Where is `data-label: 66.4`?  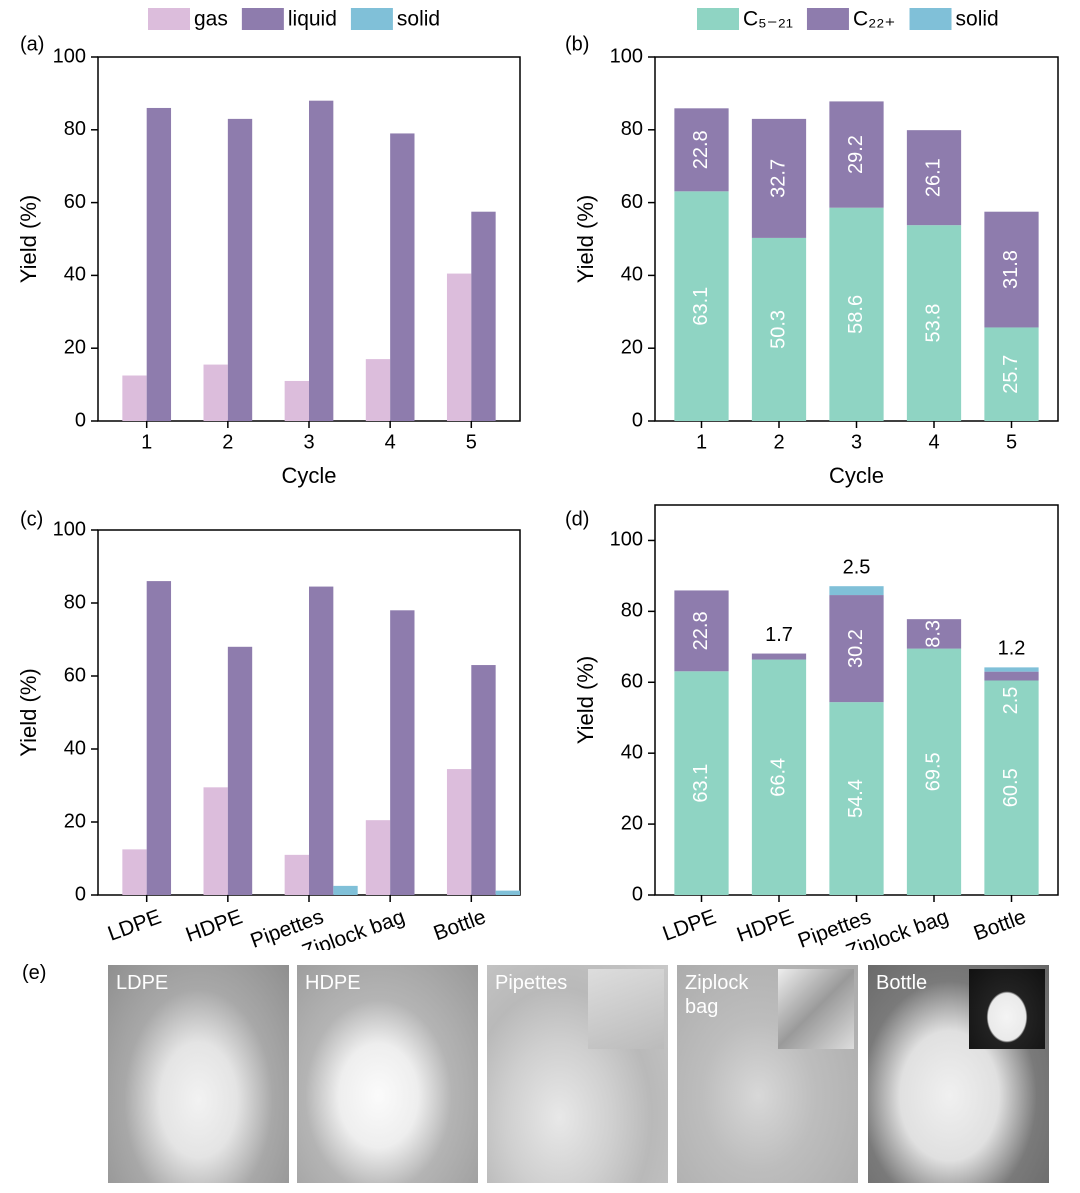
data-label: 66.4 is located at coordinates (778, 777).